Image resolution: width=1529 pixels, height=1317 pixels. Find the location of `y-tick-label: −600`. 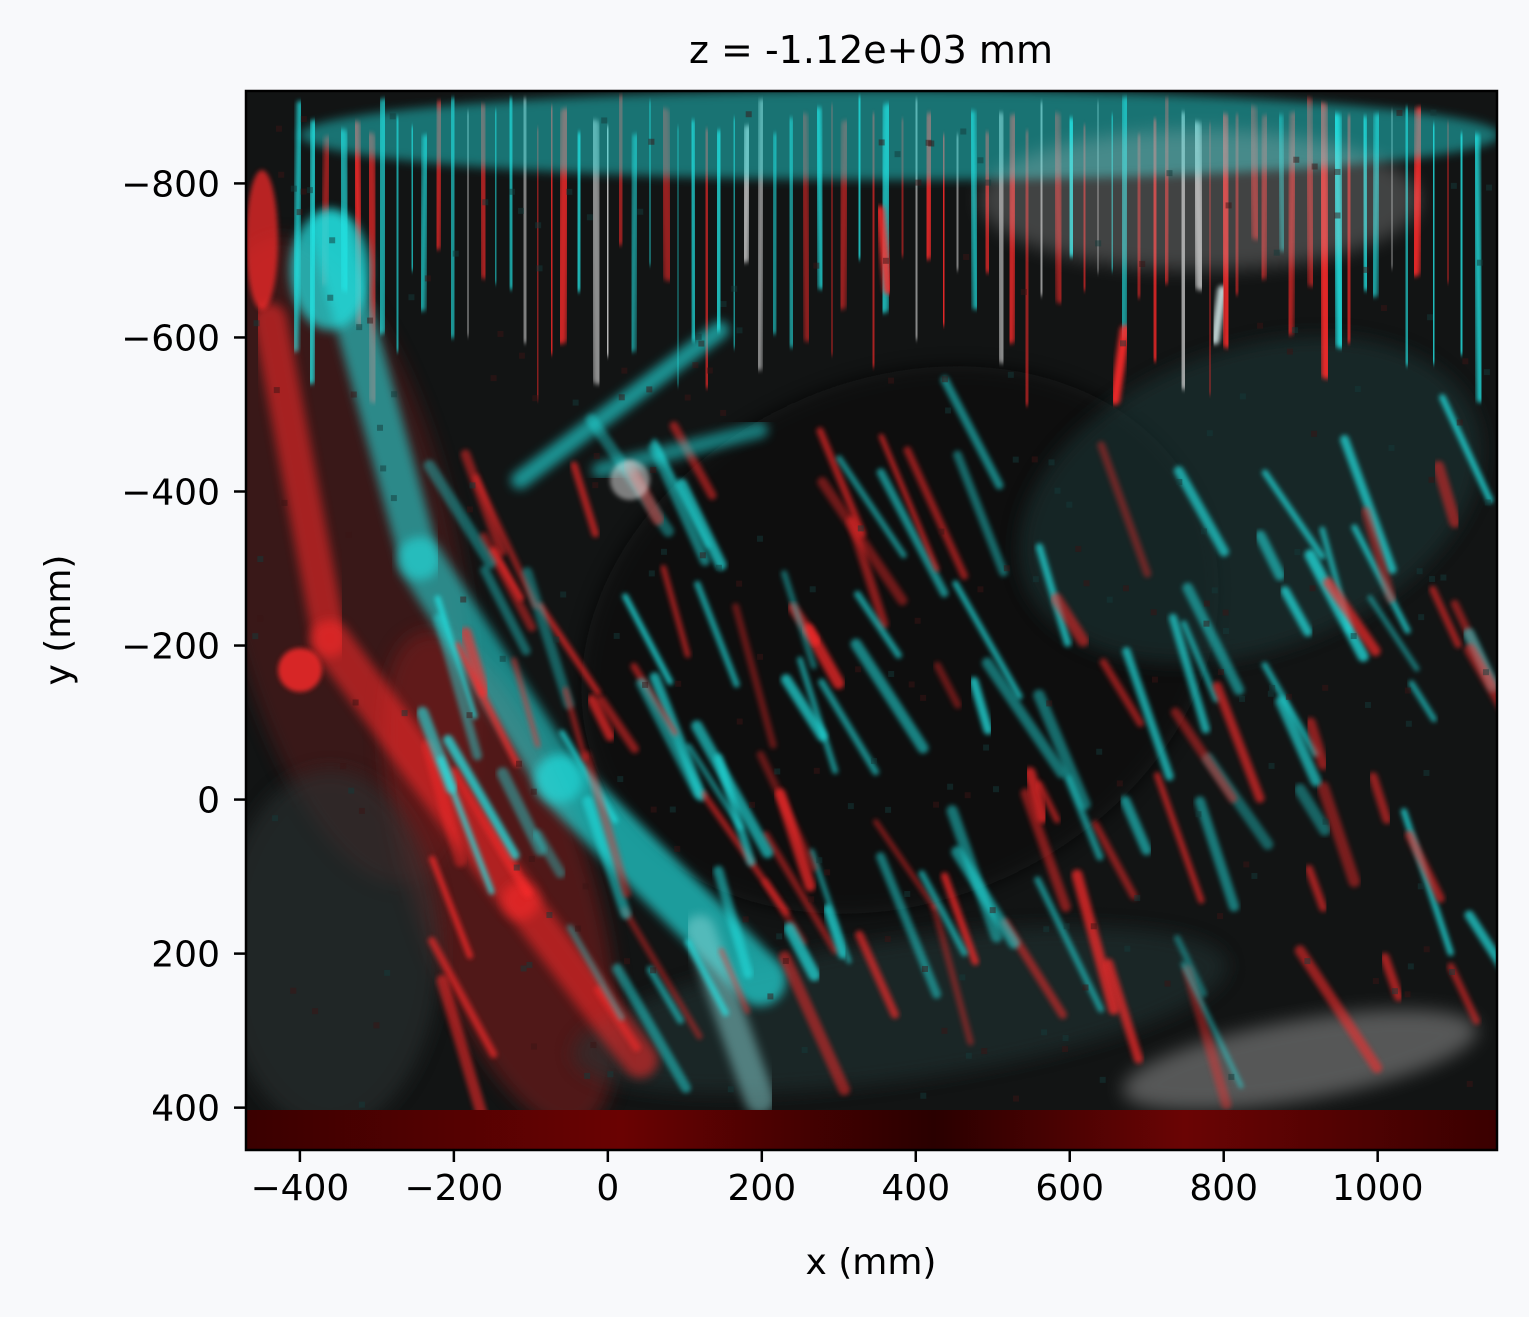

y-tick-label: −600 is located at coordinates (170, 338).